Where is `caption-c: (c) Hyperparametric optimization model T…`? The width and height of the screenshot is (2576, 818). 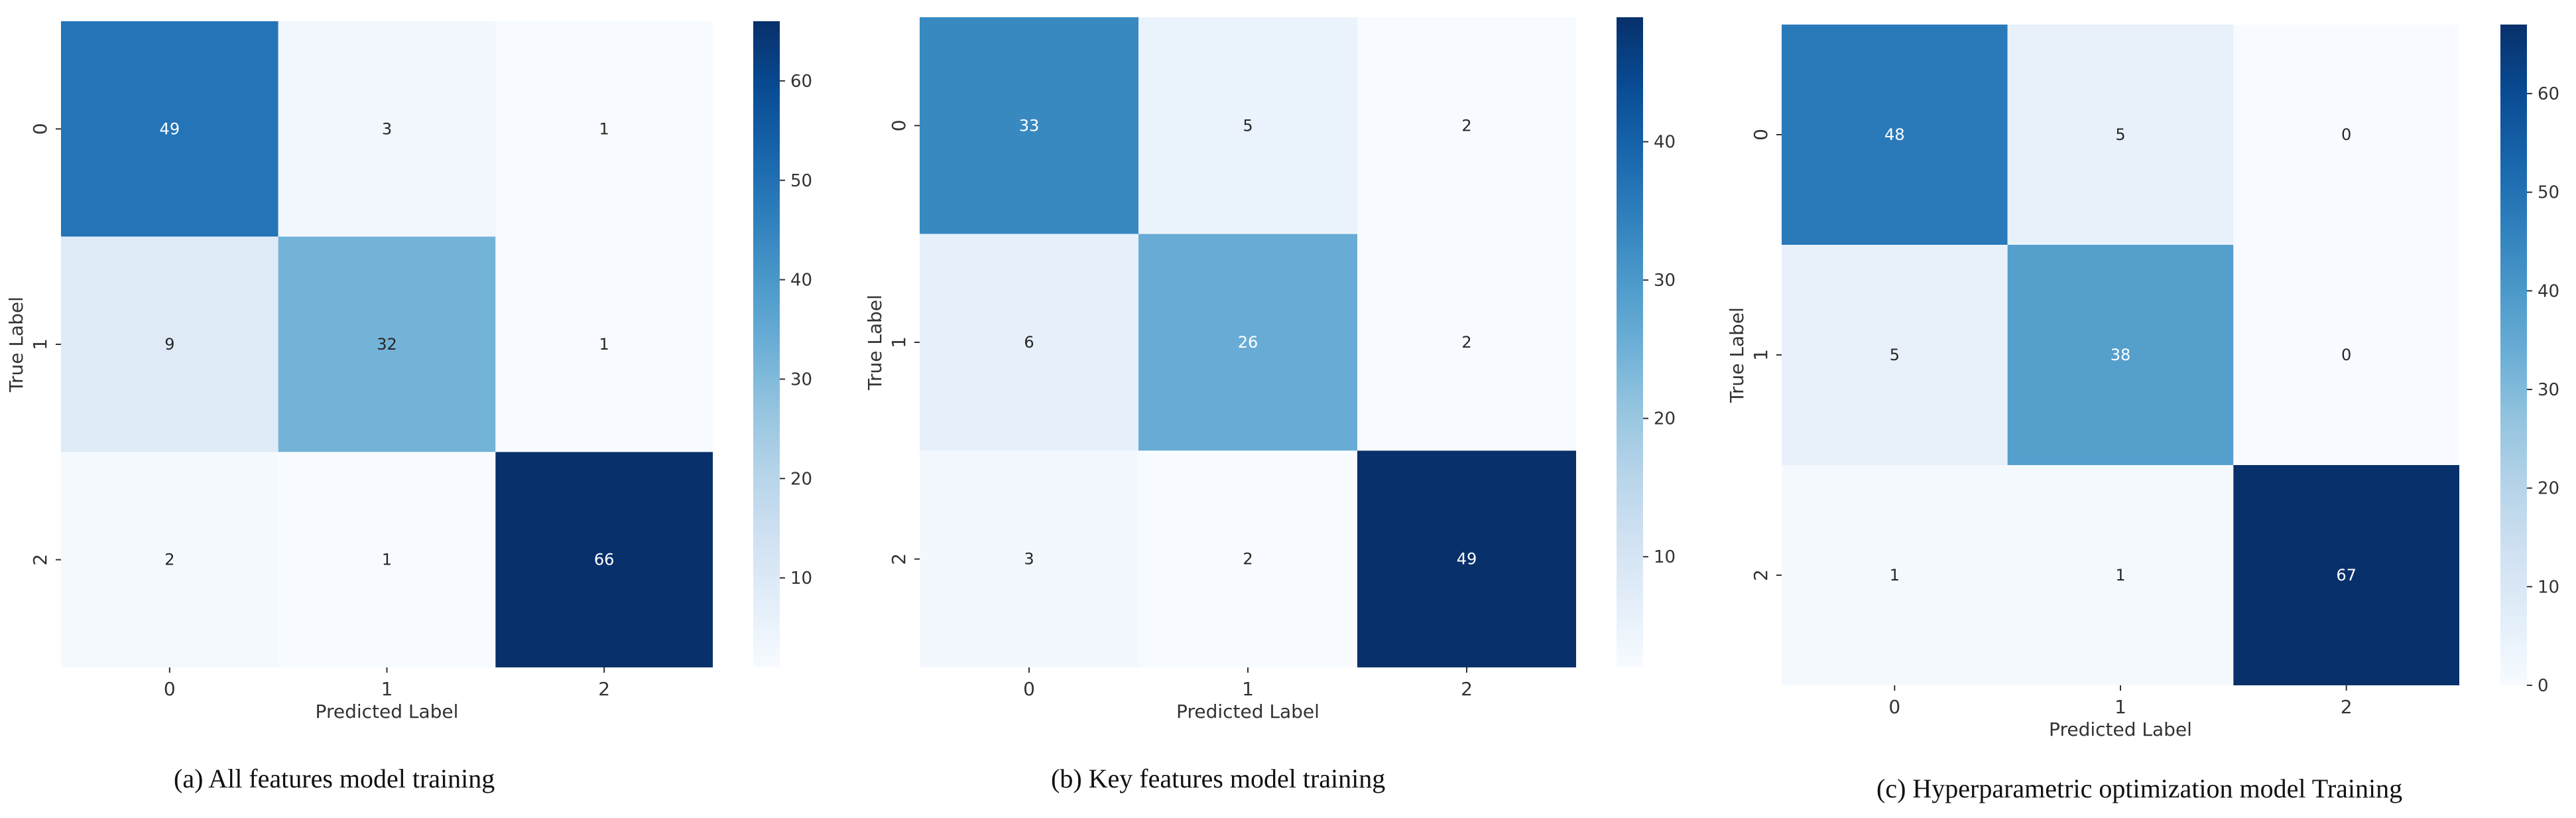
caption-c: (c) Hyperparametric optimization model T… is located at coordinates (2139, 789).